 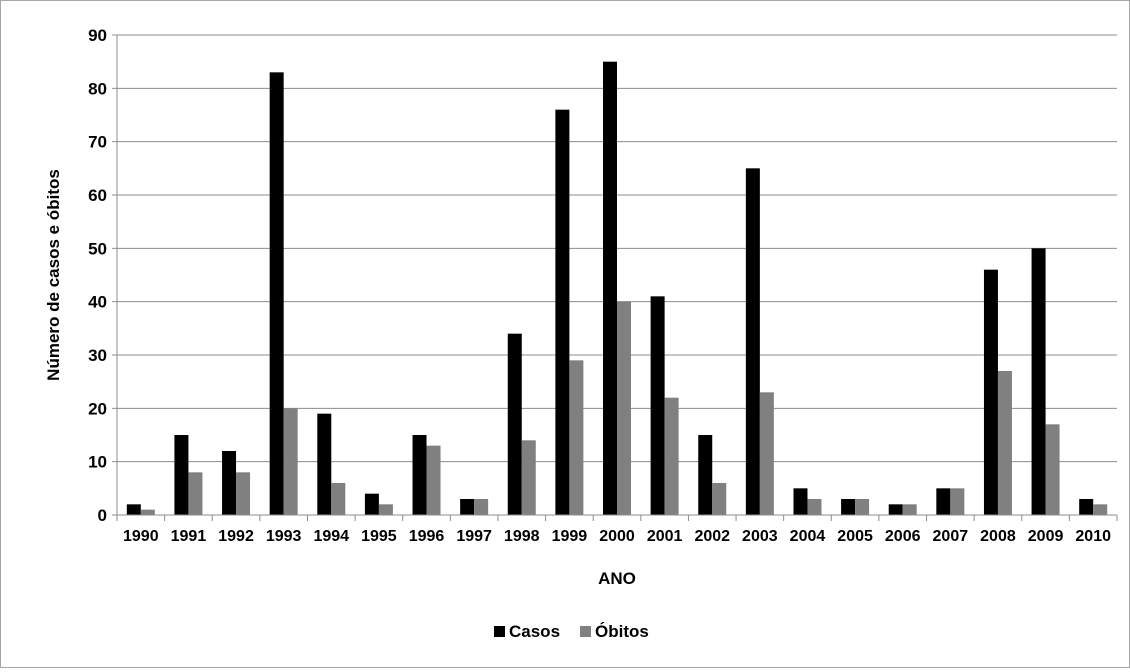 I want to click on x-tick-label-1998: 1998, so click(x=522, y=536).